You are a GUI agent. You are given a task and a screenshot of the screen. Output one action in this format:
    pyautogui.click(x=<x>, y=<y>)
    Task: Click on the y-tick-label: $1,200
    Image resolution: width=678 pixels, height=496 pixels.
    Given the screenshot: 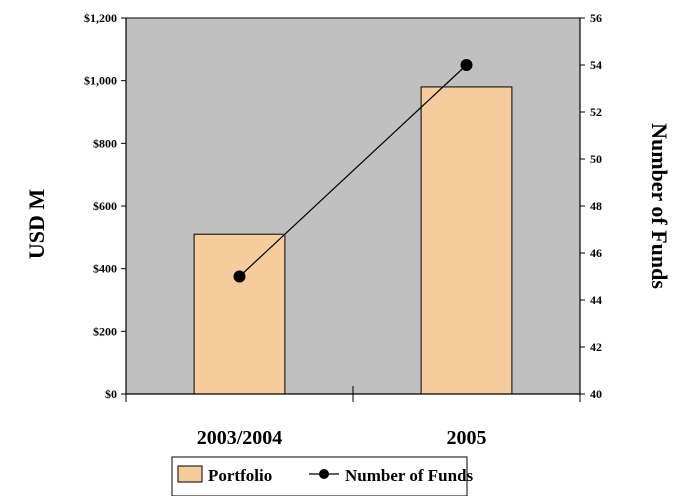 What is the action you would take?
    pyautogui.click(x=100, y=18)
    